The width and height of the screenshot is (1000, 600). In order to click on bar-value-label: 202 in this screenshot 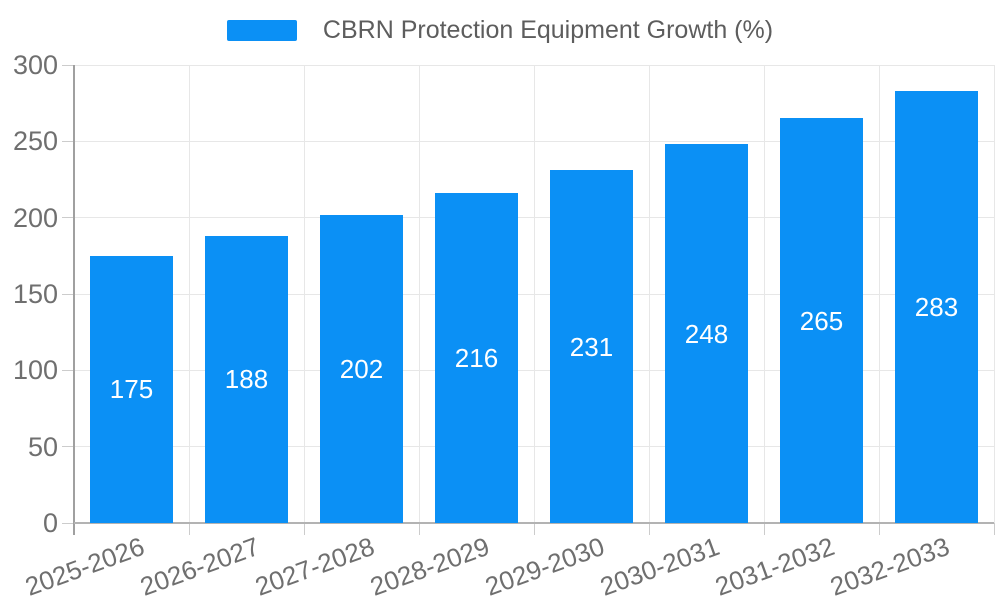, I will do `click(361, 368)`.